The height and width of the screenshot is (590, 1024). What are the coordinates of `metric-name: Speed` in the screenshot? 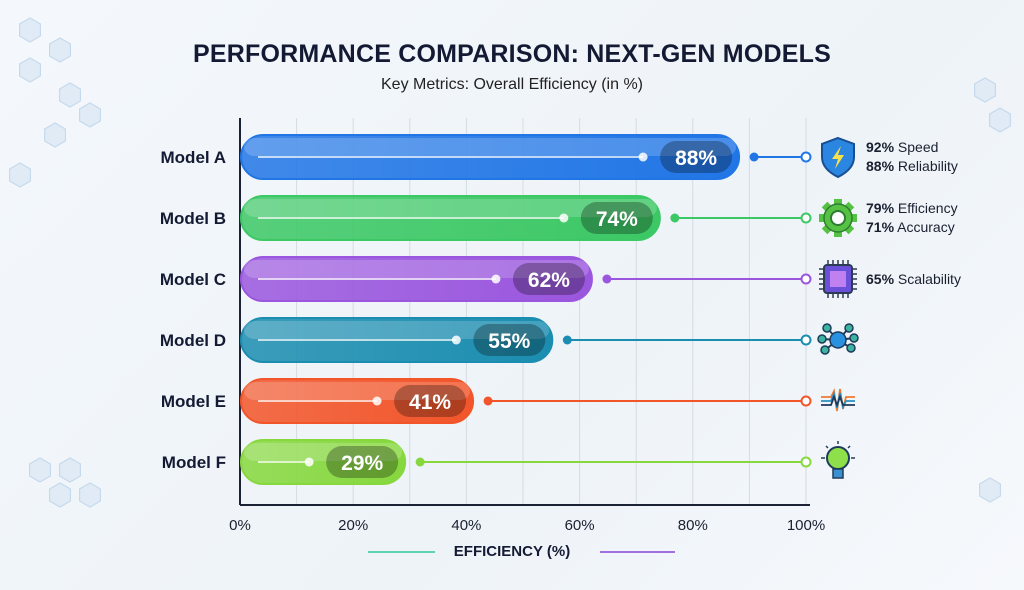 It's located at (916, 147).